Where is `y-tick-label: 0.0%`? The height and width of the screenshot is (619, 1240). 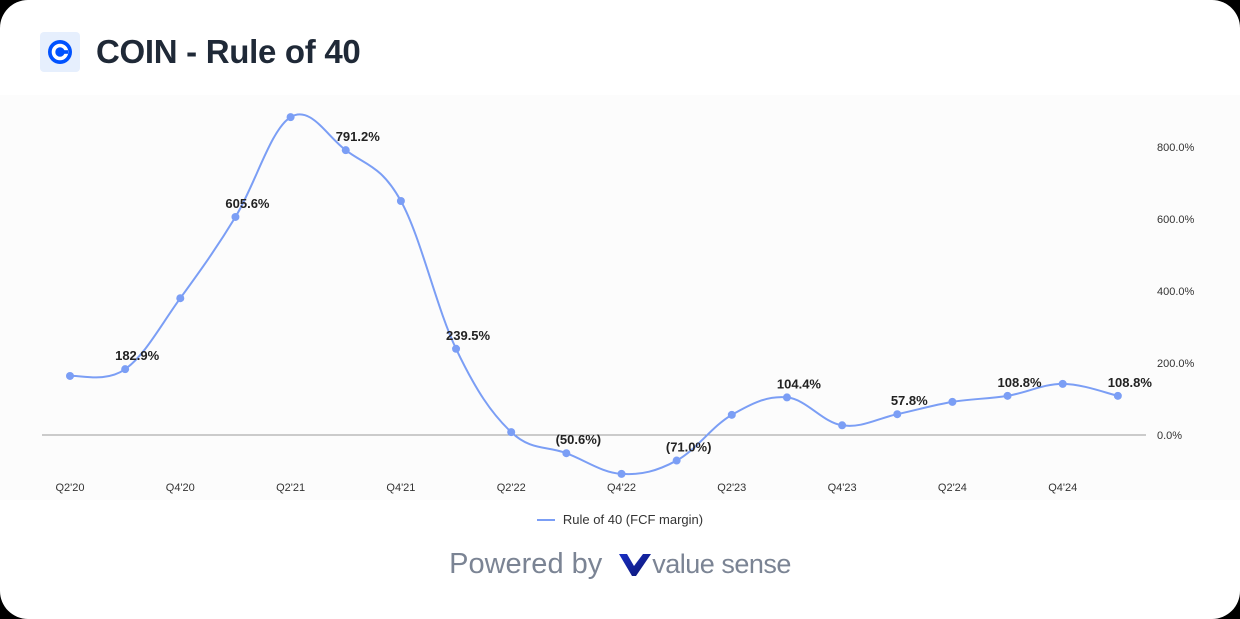 y-tick-label: 0.0% is located at coordinates (1169, 436).